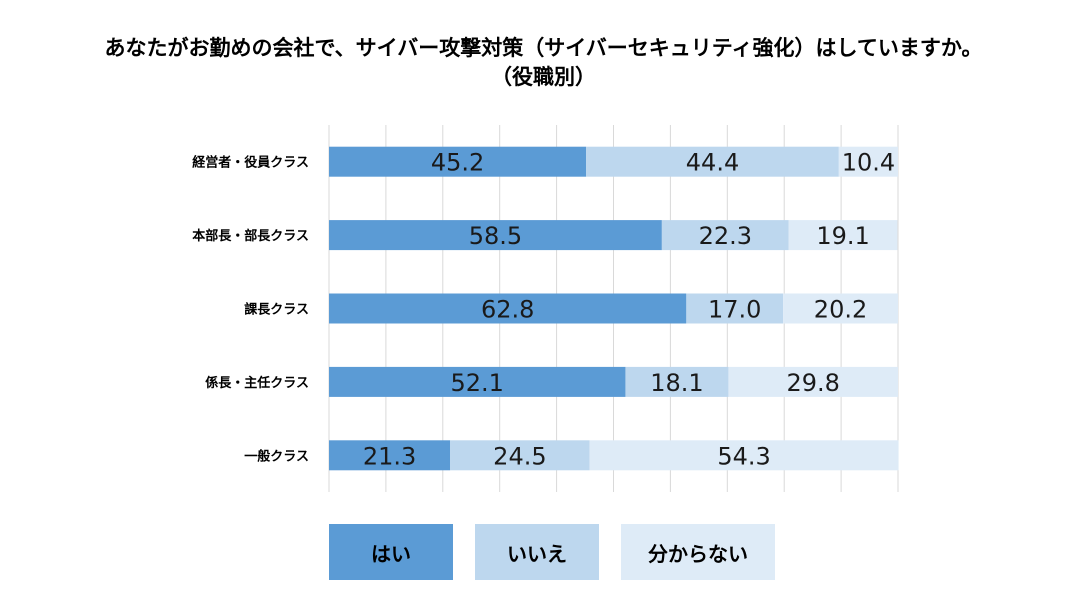 The width and height of the screenshot is (1087, 612). What do you see at coordinates (250, 163) in the screenshot?
I see `category-label: 経営者・役員クラス` at bounding box center [250, 163].